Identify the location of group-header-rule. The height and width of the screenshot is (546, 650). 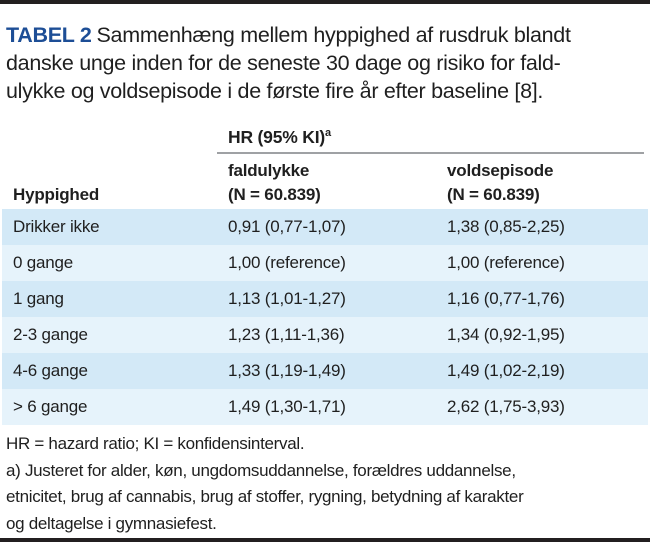
(430, 153).